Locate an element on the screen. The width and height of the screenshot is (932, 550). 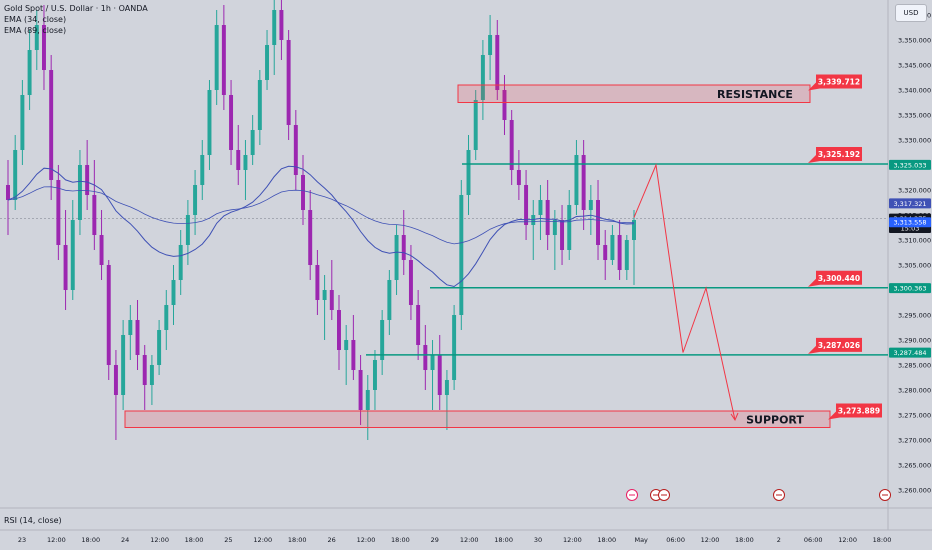
price-tag-label: 3,287.484 is located at coordinates (909, 353).